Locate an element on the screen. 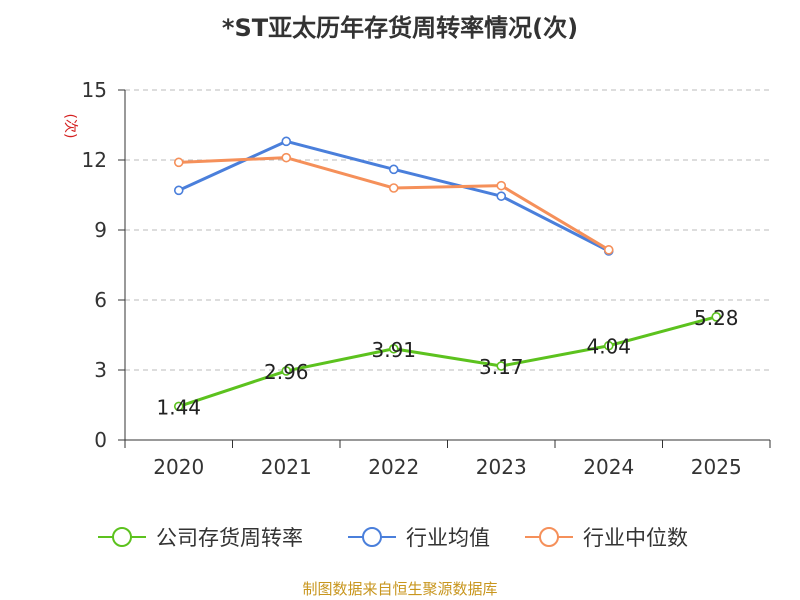  series-2-point-2021 is located at coordinates (286, 157).